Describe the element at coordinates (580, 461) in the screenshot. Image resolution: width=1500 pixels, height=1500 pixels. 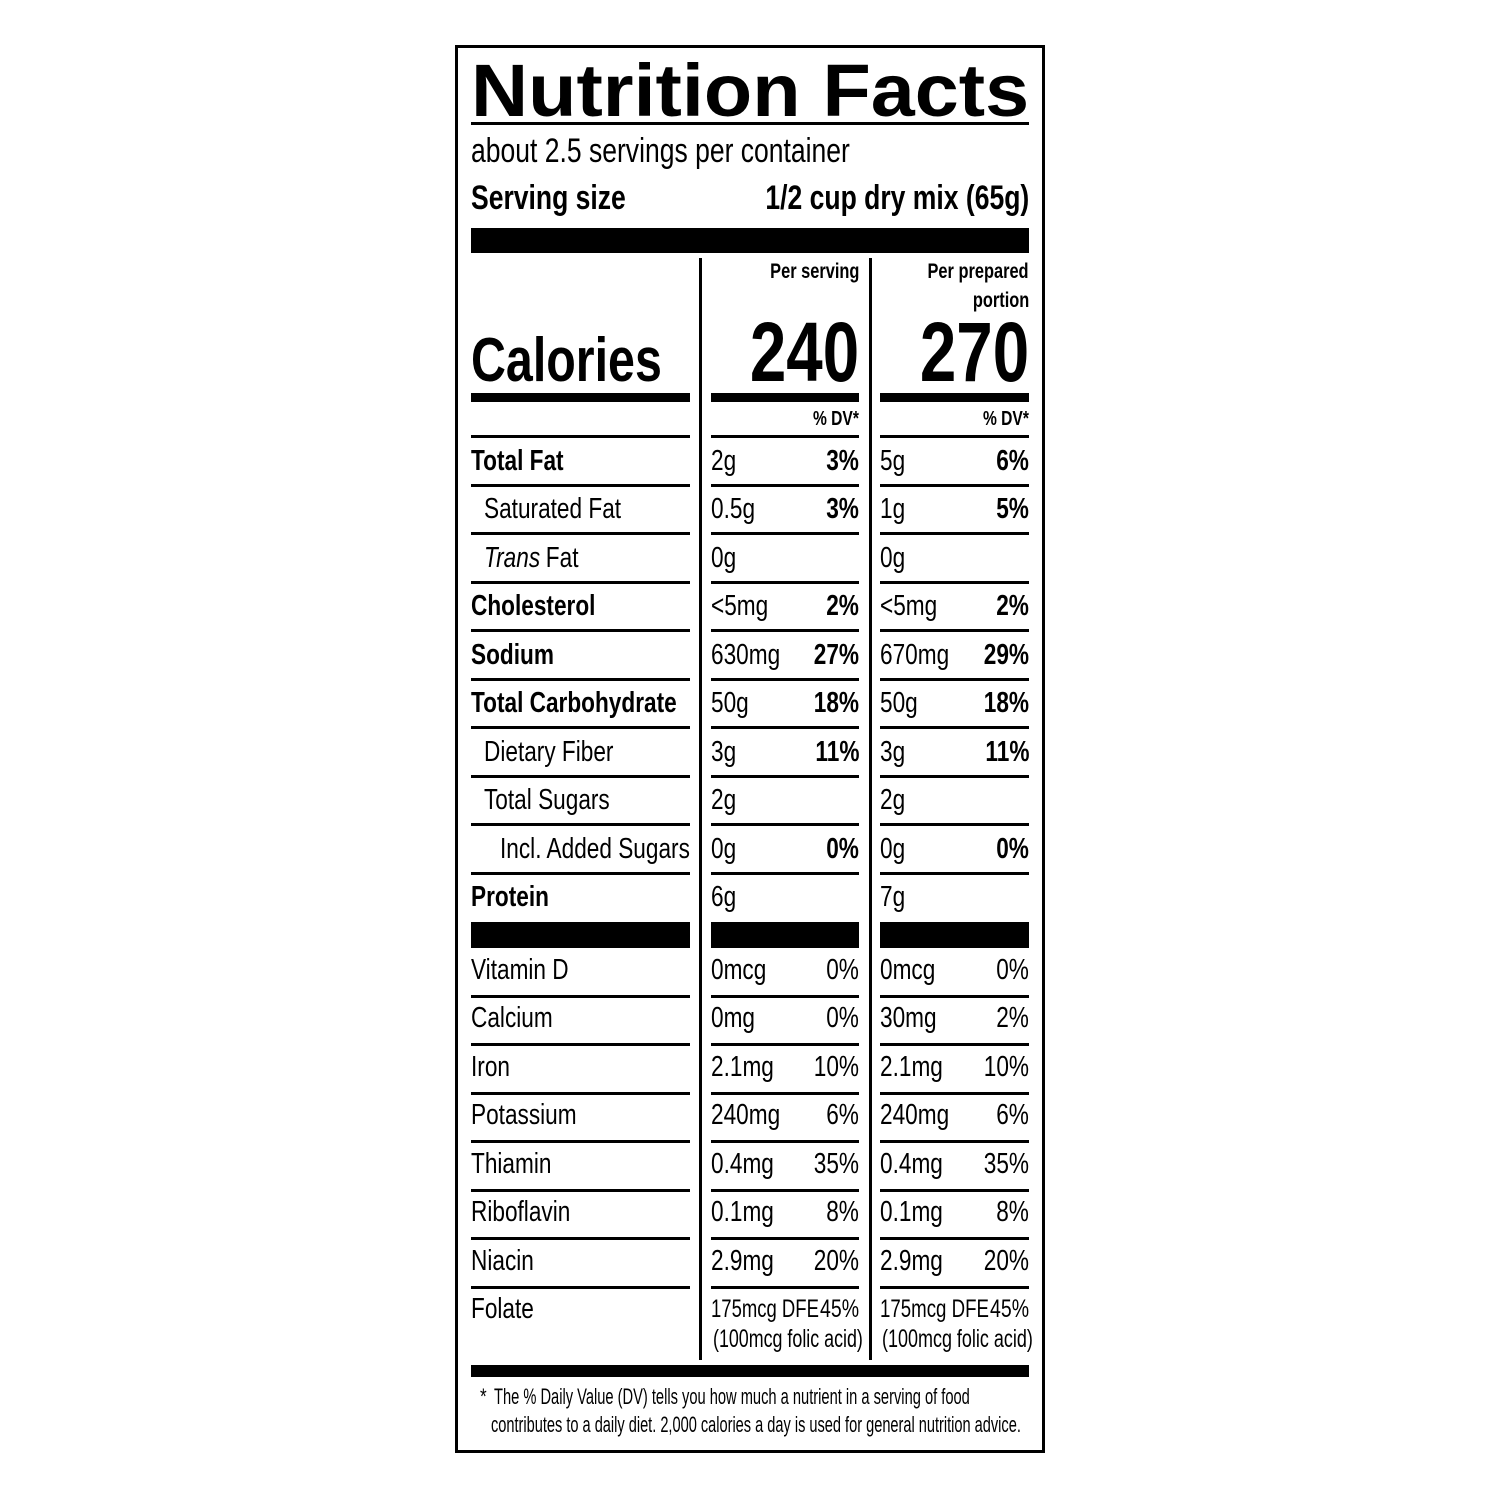
I see `nutrient-name-box: Total Fat` at that location.